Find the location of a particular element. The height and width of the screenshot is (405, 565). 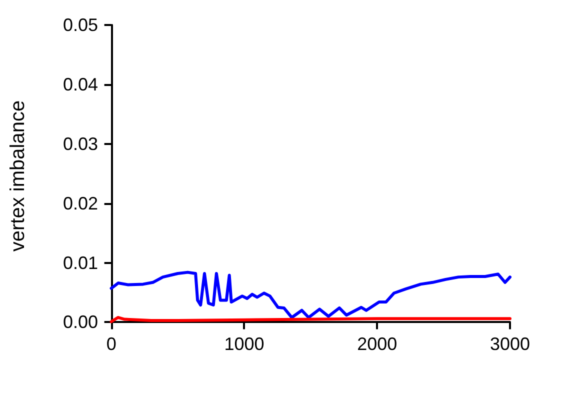

y-axis-title: vertex imbalance is located at coordinates (18, 176).